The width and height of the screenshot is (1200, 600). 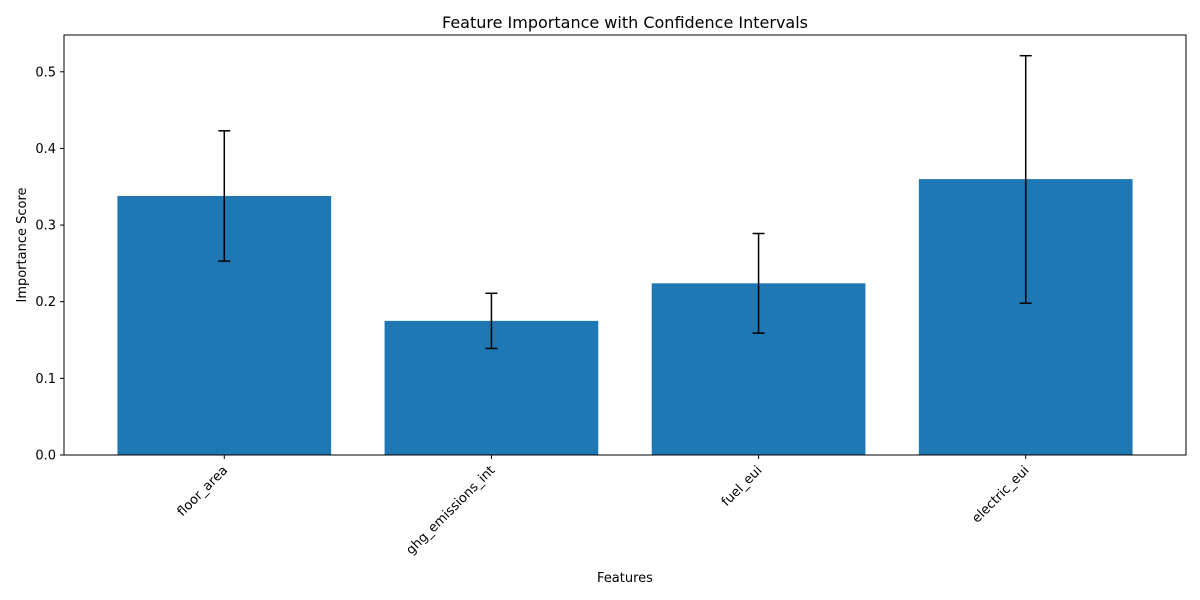 I want to click on y-axis-label: Importance Score, so click(x=22, y=244).